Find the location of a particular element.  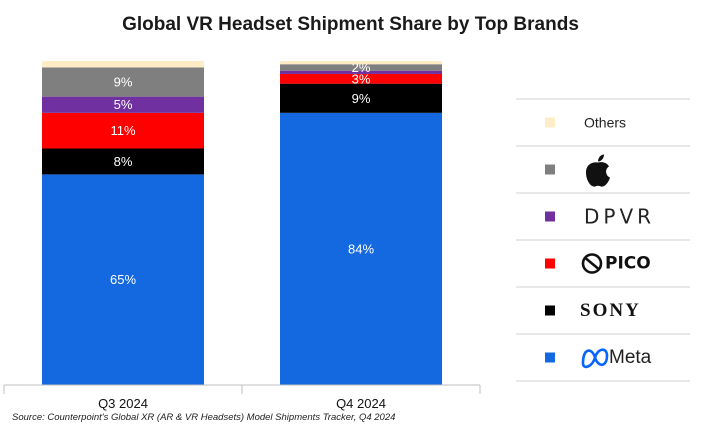

bar-dpvr-q3-2024 is located at coordinates (123, 104).